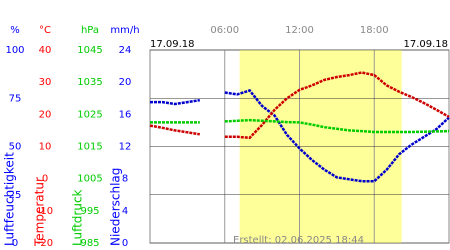 The image size is (450, 250). What do you see at coordinates (298, 240) in the screenshot?
I see `footer: Erstellt: 02.06.2025 18:44` at bounding box center [298, 240].